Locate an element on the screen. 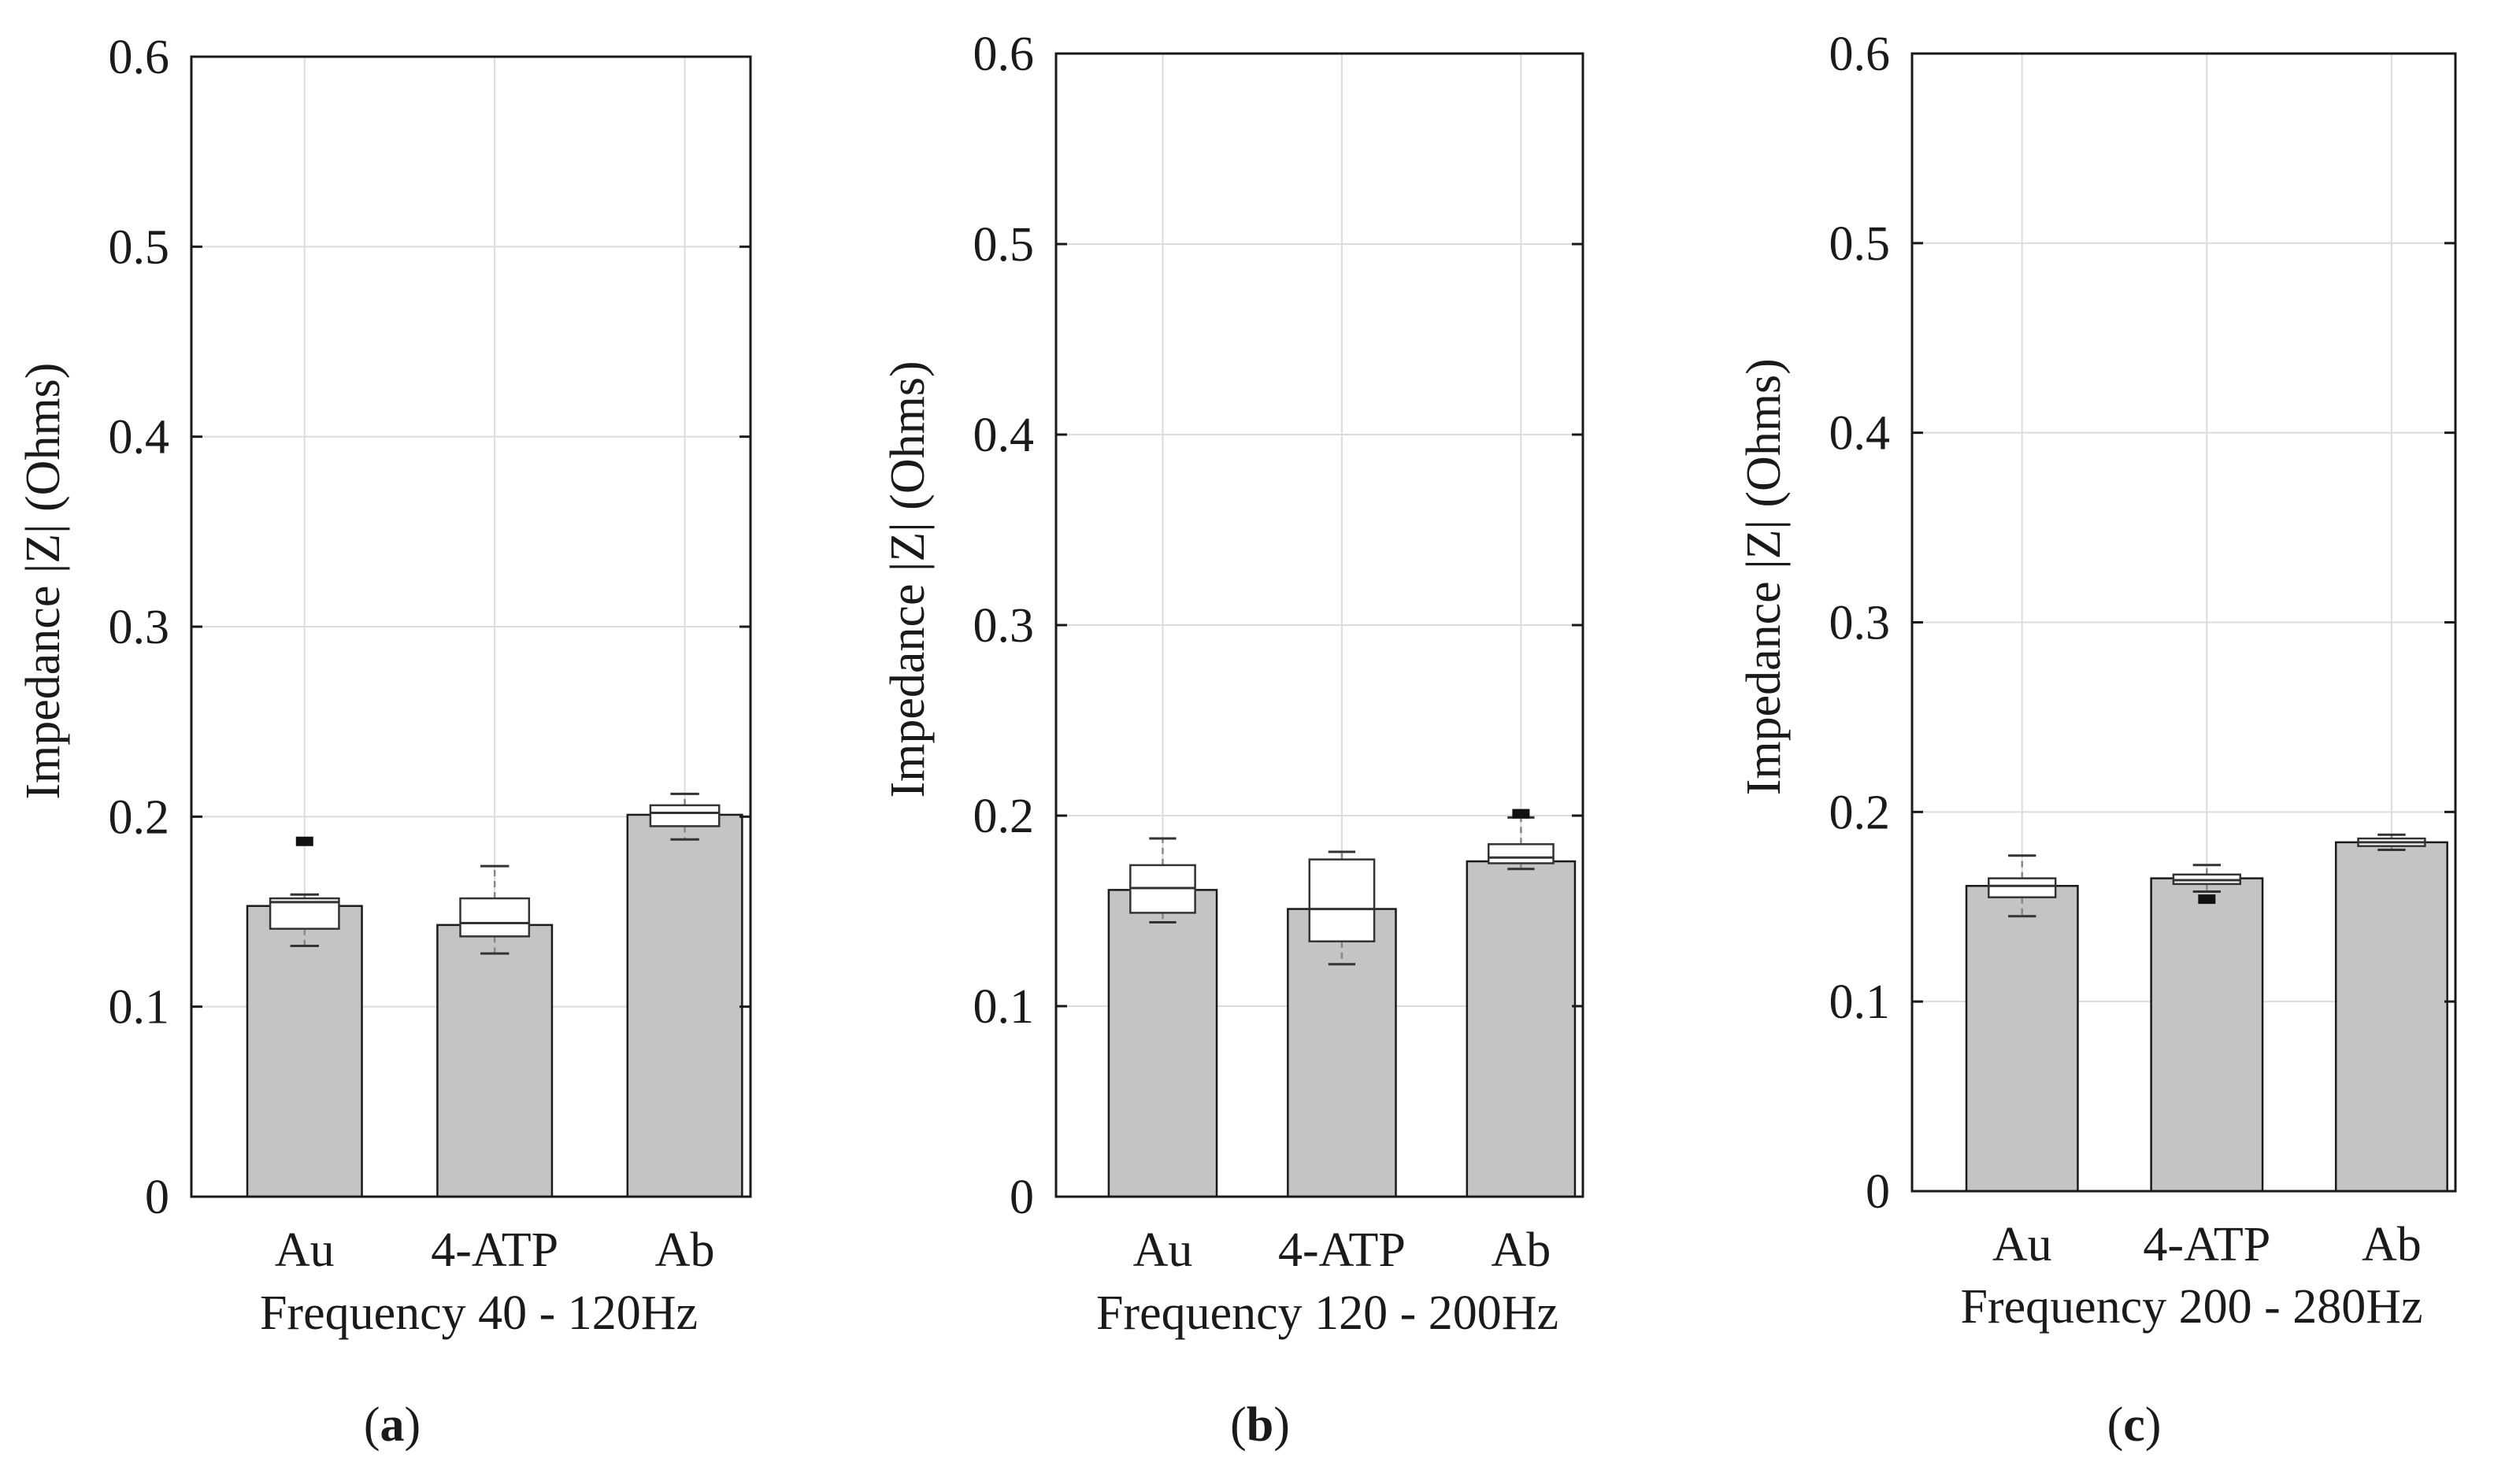  panel-letter: a is located at coordinates (392, 1425).